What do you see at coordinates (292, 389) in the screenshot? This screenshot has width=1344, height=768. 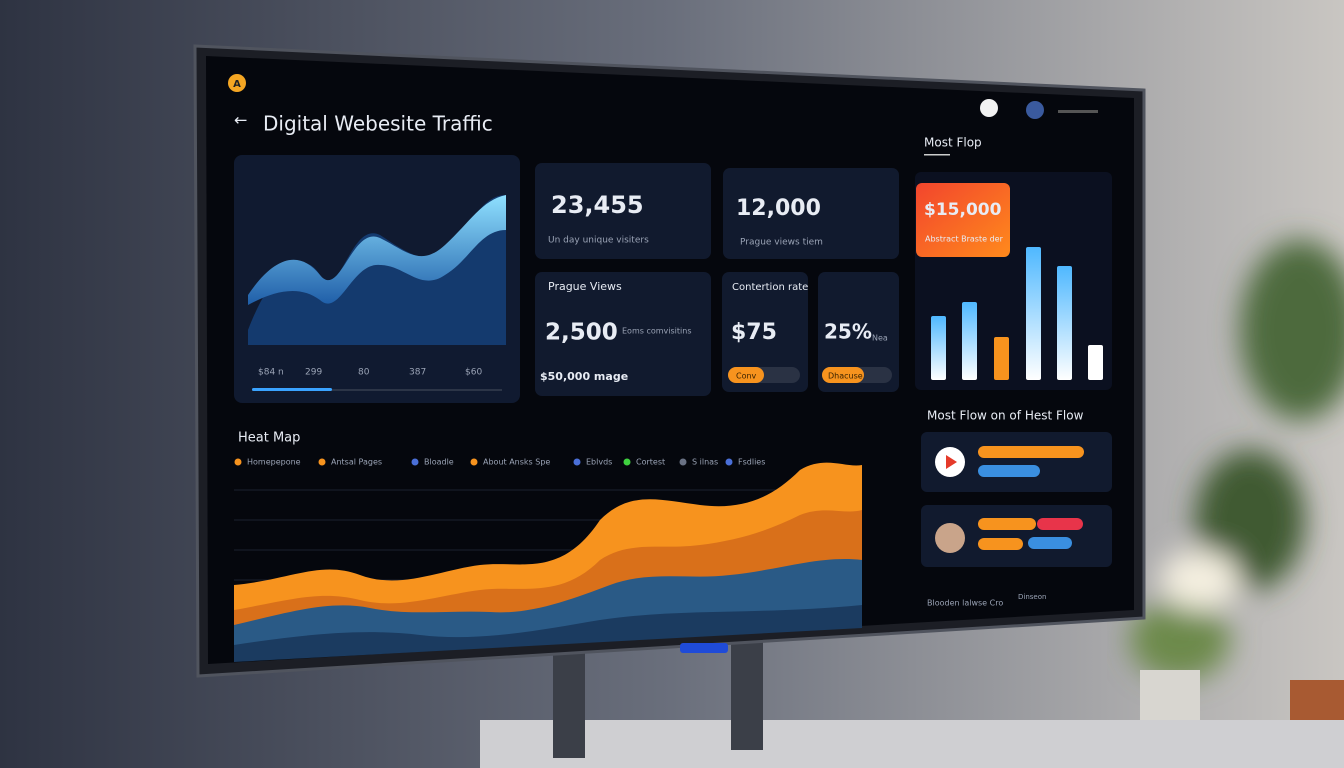 I see `progress-fill` at bounding box center [292, 389].